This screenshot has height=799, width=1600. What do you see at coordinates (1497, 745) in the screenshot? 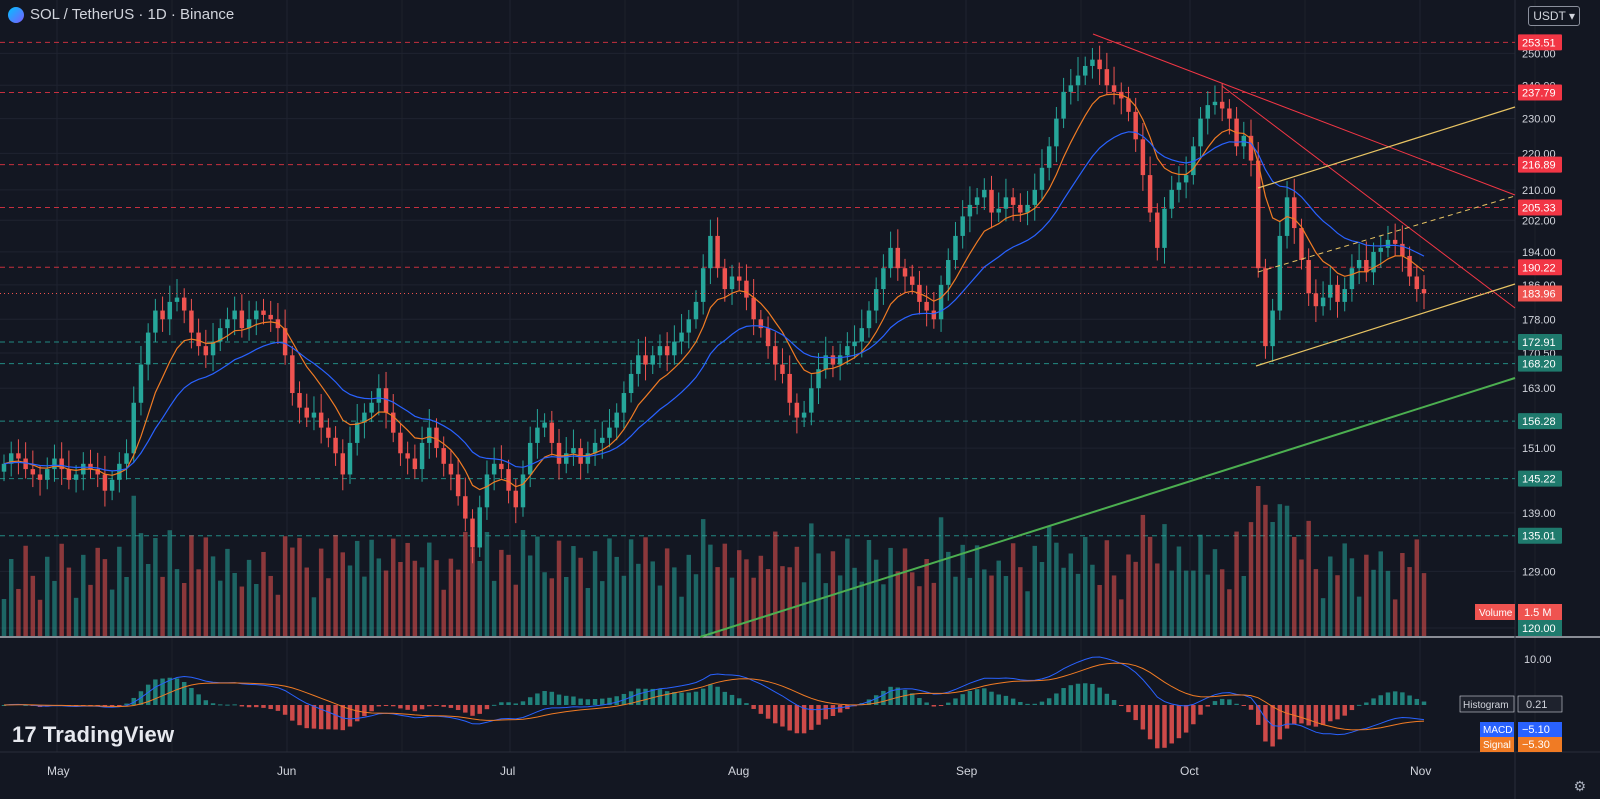
I see `signal-legend-name: Signal` at bounding box center [1497, 745].